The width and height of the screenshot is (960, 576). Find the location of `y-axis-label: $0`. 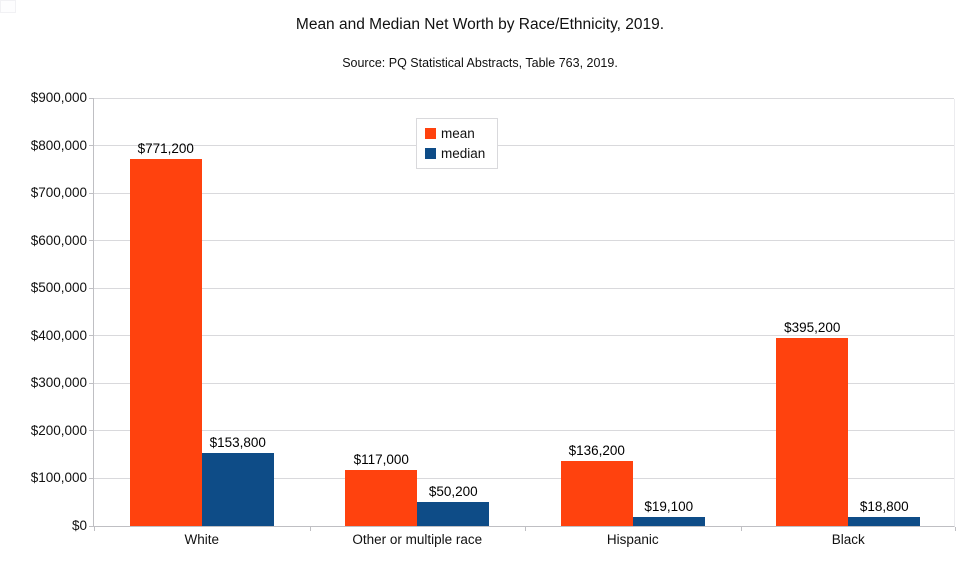

y-axis-label: $0 is located at coordinates (79, 525).